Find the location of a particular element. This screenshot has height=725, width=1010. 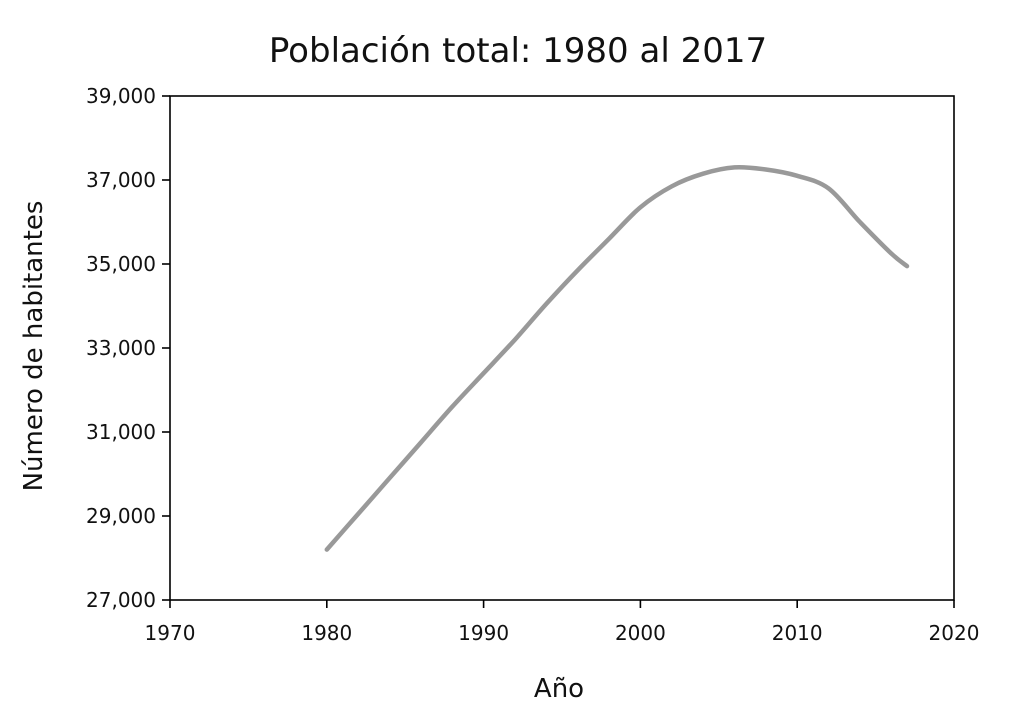

x-tick-label: 2000 is located at coordinates (640, 633).